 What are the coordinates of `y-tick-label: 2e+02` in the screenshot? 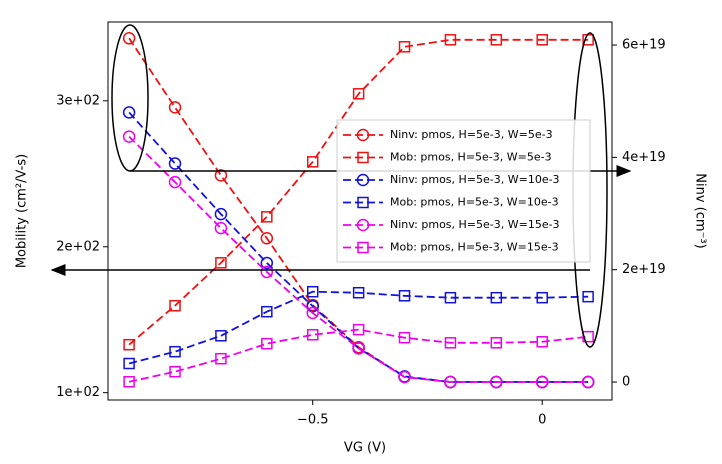 It's located at (78, 246).